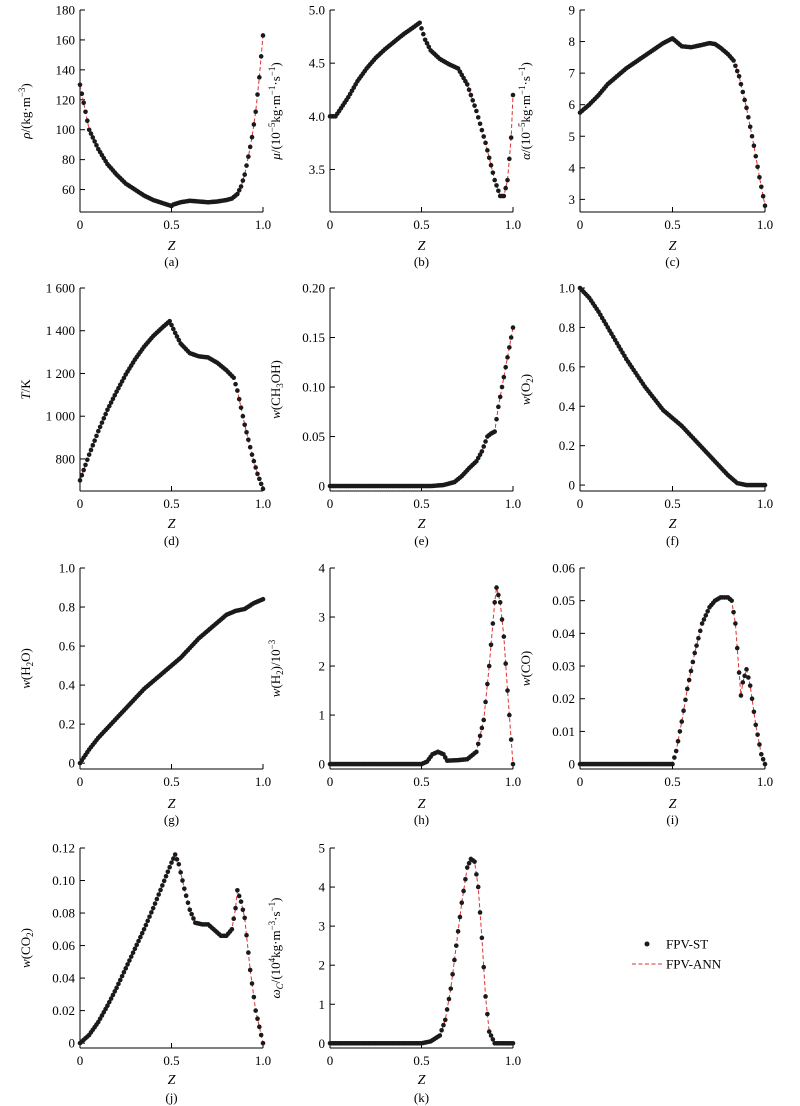 The image size is (800, 1106). Describe the element at coordinates (60, 373) in the screenshot. I see `y-tick-label: 1 200` at that location.